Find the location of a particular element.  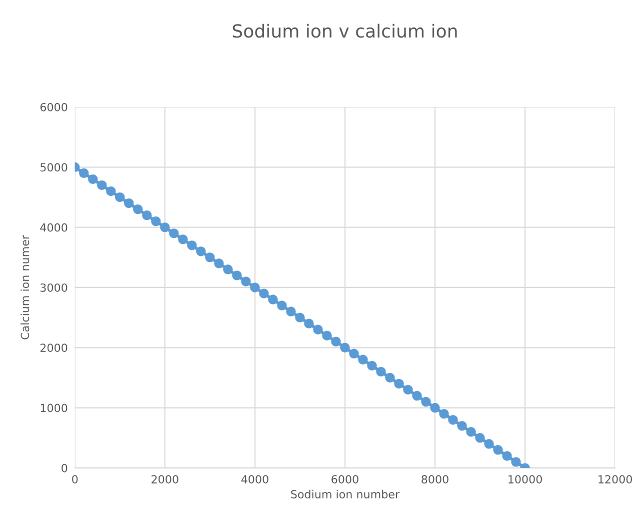

y-axis-title: Calcium ion numer is located at coordinates (25, 287).